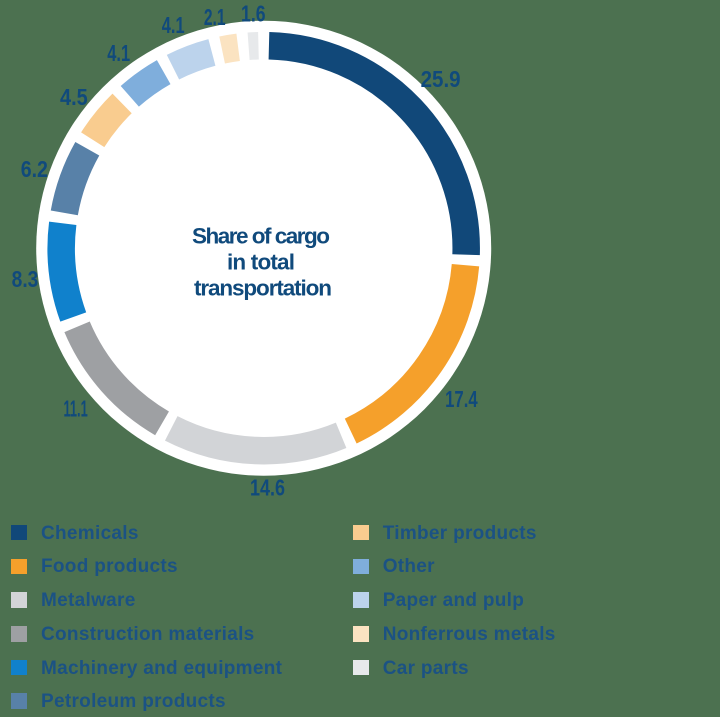 This screenshot has height=717, width=720. I want to click on svg-text: in total, so click(261, 262).